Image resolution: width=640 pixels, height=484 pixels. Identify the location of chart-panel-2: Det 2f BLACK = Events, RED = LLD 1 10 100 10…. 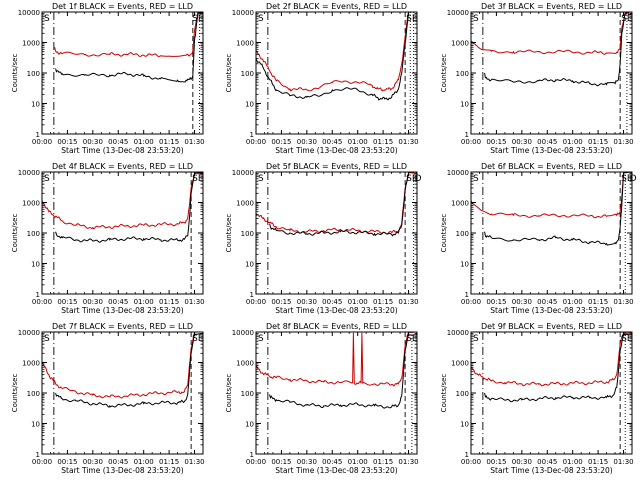
(322, 78).